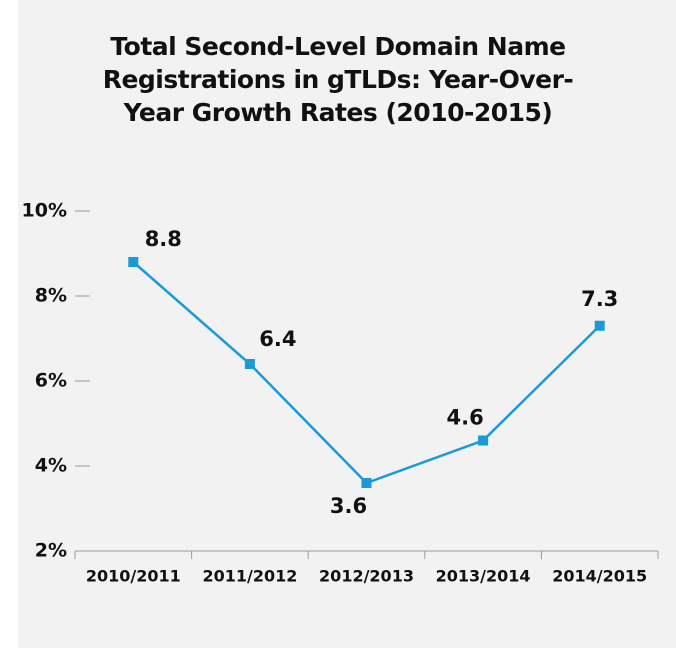 The width and height of the screenshot is (676, 648). Describe the element at coordinates (348, 506) in the screenshot. I see `data-label: 3.6` at that location.